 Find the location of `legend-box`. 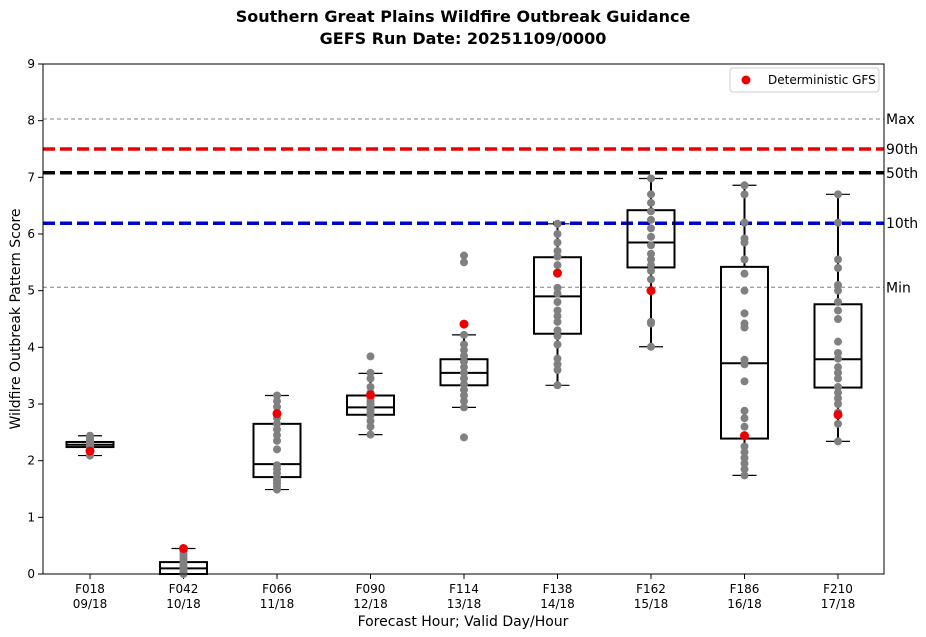

legend-box is located at coordinates (804, 80).